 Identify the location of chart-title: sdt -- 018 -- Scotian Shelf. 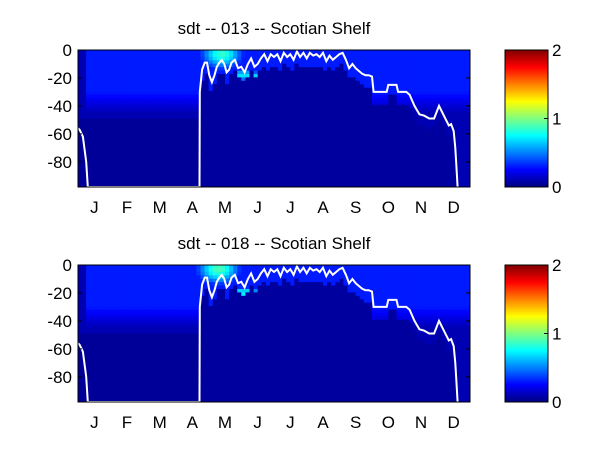
(274, 243).